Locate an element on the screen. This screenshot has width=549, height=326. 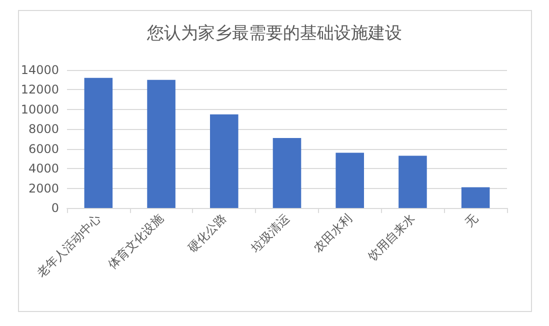
y-tick-label: 12000 is located at coordinates (39, 89).